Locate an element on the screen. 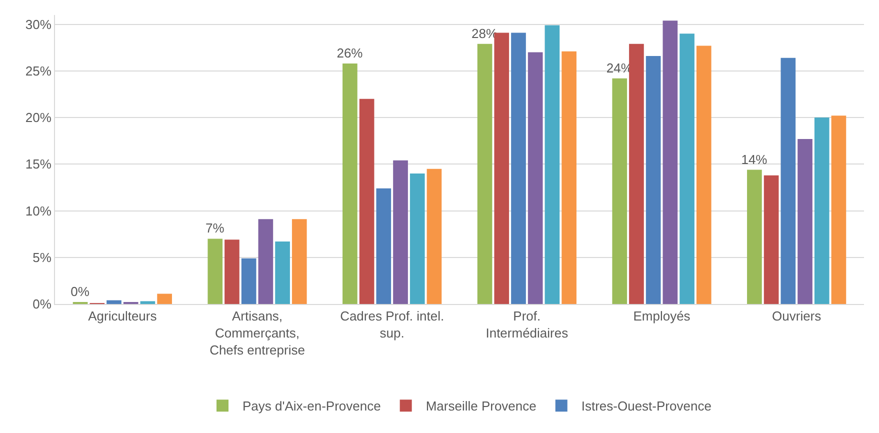  x-tick-label: Cadres Prof. intel. sup. is located at coordinates (392, 324).